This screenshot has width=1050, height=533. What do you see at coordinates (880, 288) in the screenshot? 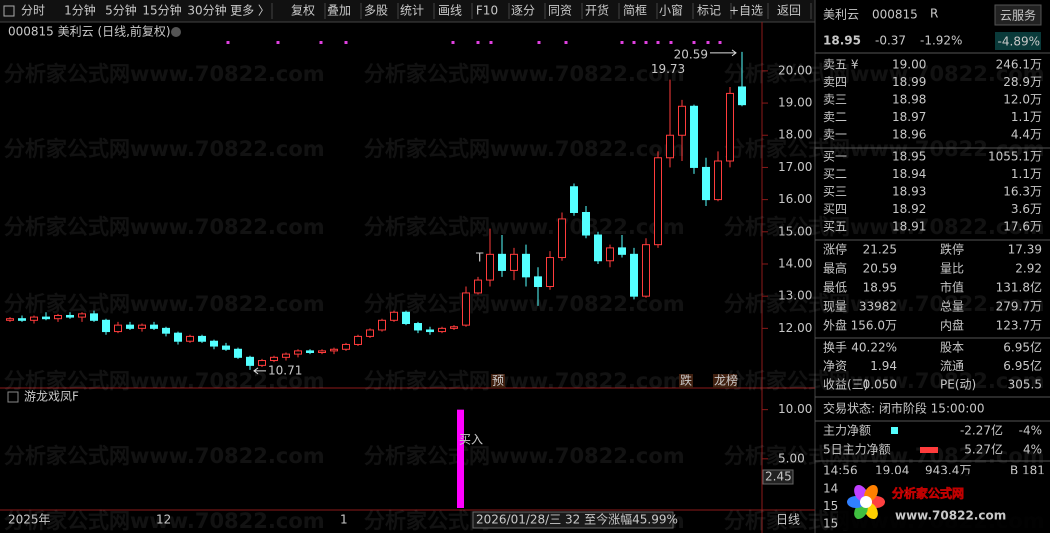
I see `stat-value: 18.95` at bounding box center [880, 288].